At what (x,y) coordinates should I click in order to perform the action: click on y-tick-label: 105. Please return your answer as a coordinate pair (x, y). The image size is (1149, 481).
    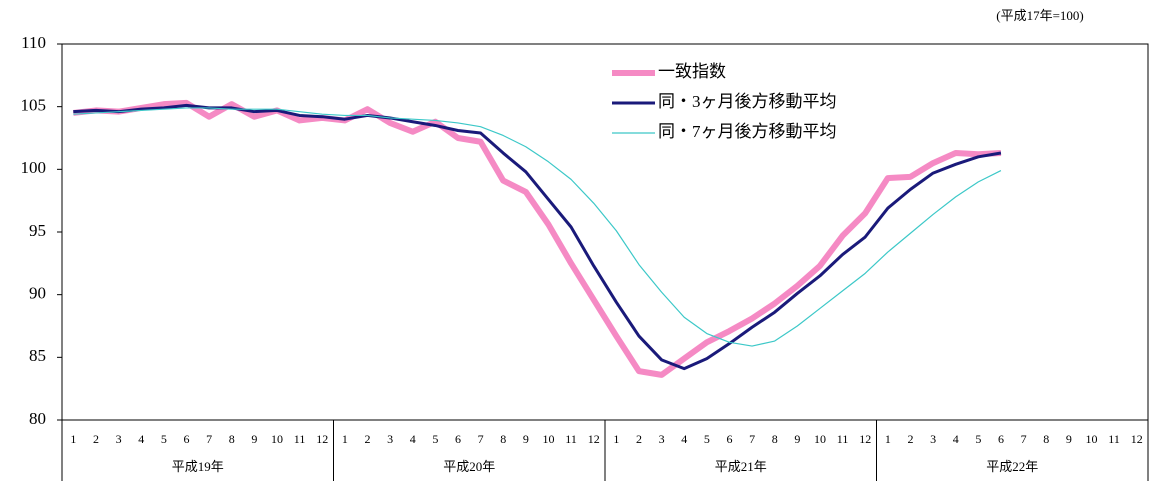
    Looking at the image, I should click on (34, 105).